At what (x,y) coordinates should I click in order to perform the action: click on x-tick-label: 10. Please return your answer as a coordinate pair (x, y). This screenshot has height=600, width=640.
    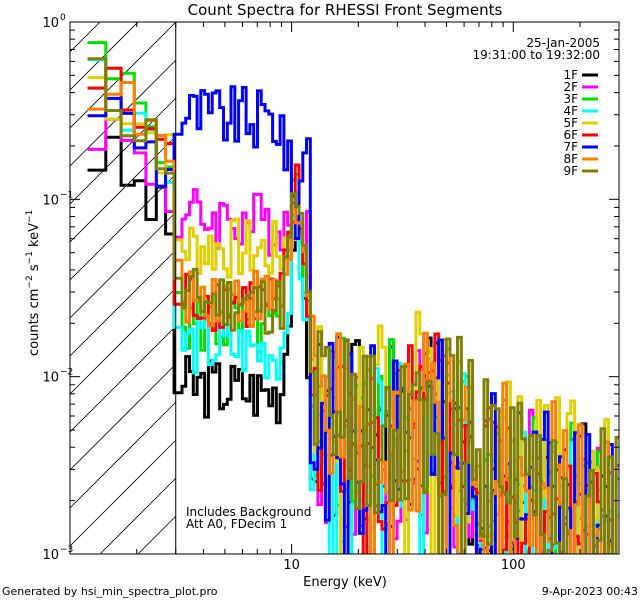
    Looking at the image, I should click on (291, 565).